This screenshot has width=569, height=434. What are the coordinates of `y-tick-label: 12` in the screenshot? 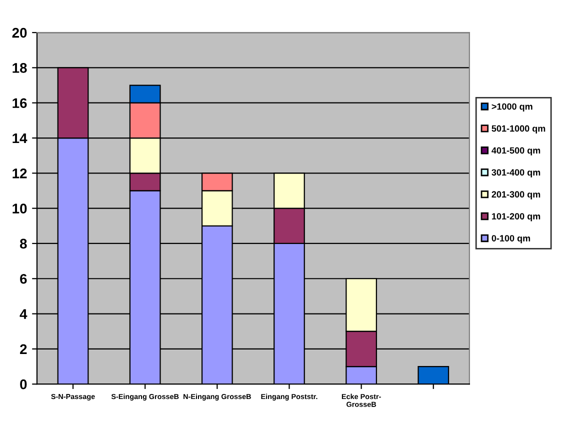 It's located at (19, 173).